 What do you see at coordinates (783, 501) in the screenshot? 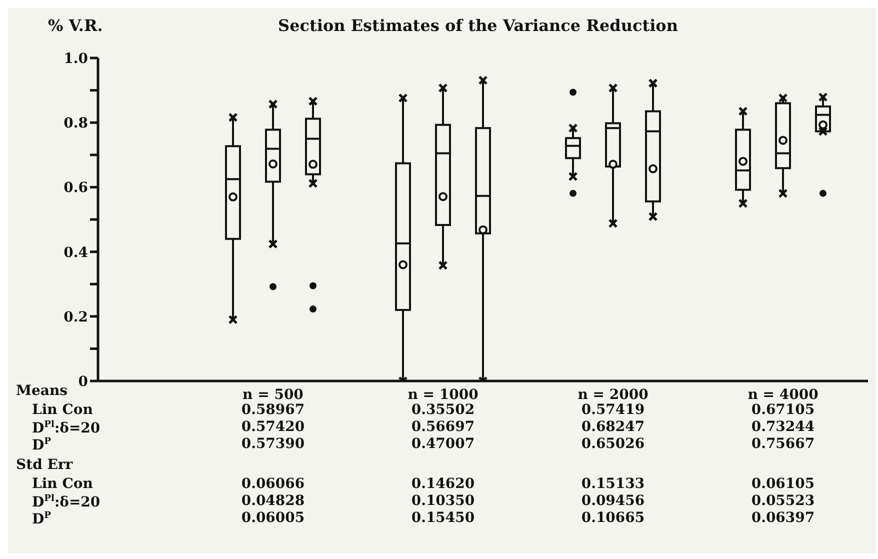
I see `text: 0.05523` at bounding box center [783, 501].